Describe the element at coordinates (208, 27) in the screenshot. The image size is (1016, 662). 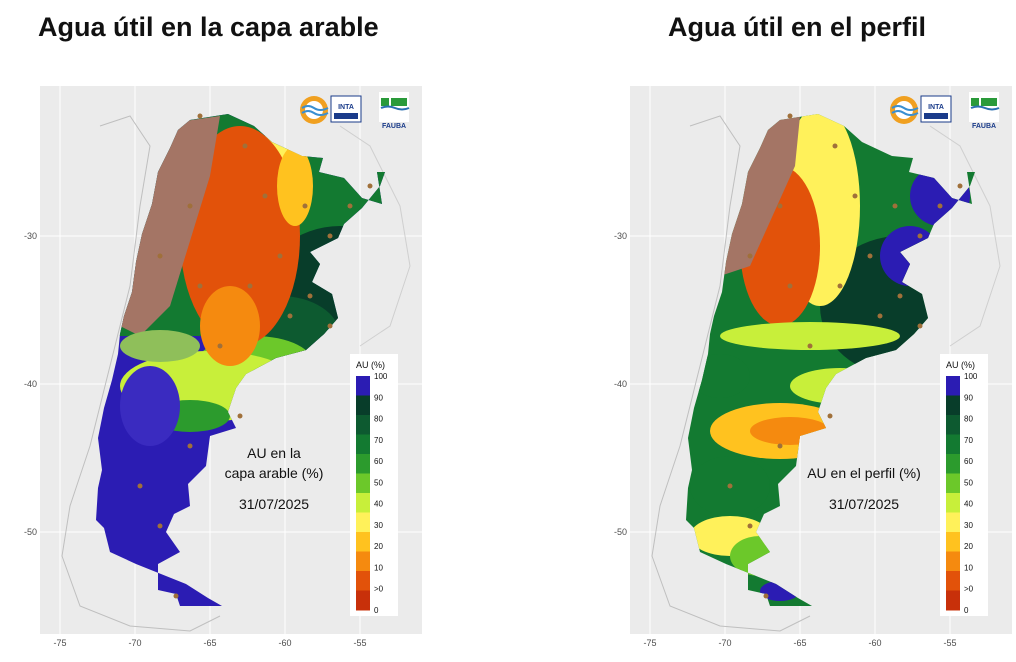
I see `left-map-title: Agua útil en la capa arable` at that location.